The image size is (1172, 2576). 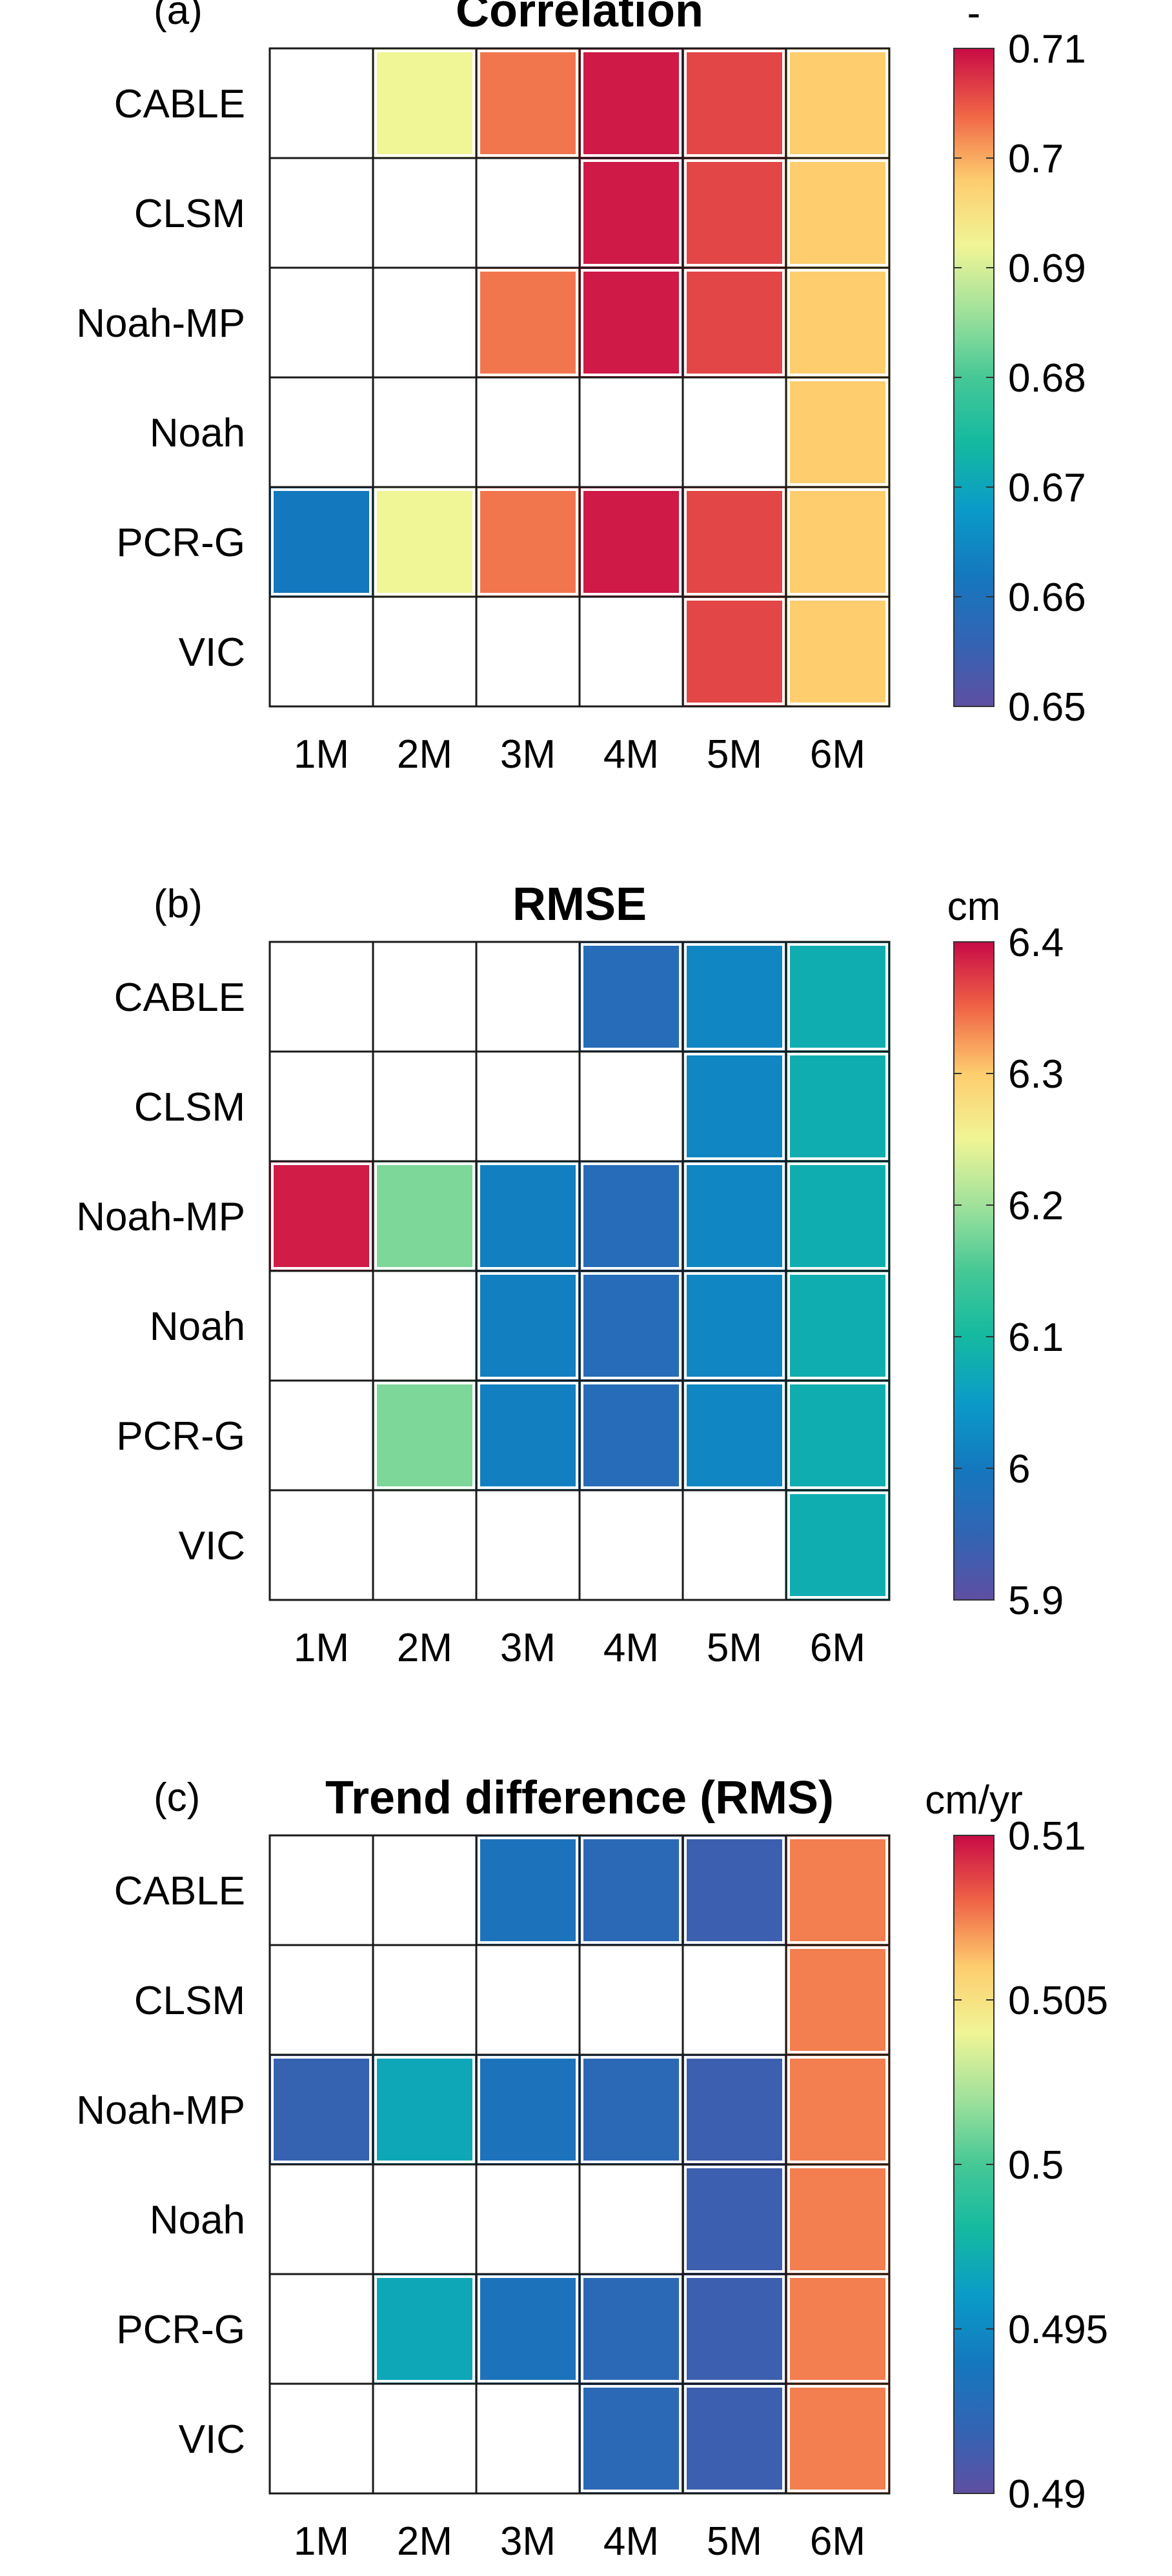 I want to click on chart-title: Trend difference (RMS), so click(x=579, y=1798).